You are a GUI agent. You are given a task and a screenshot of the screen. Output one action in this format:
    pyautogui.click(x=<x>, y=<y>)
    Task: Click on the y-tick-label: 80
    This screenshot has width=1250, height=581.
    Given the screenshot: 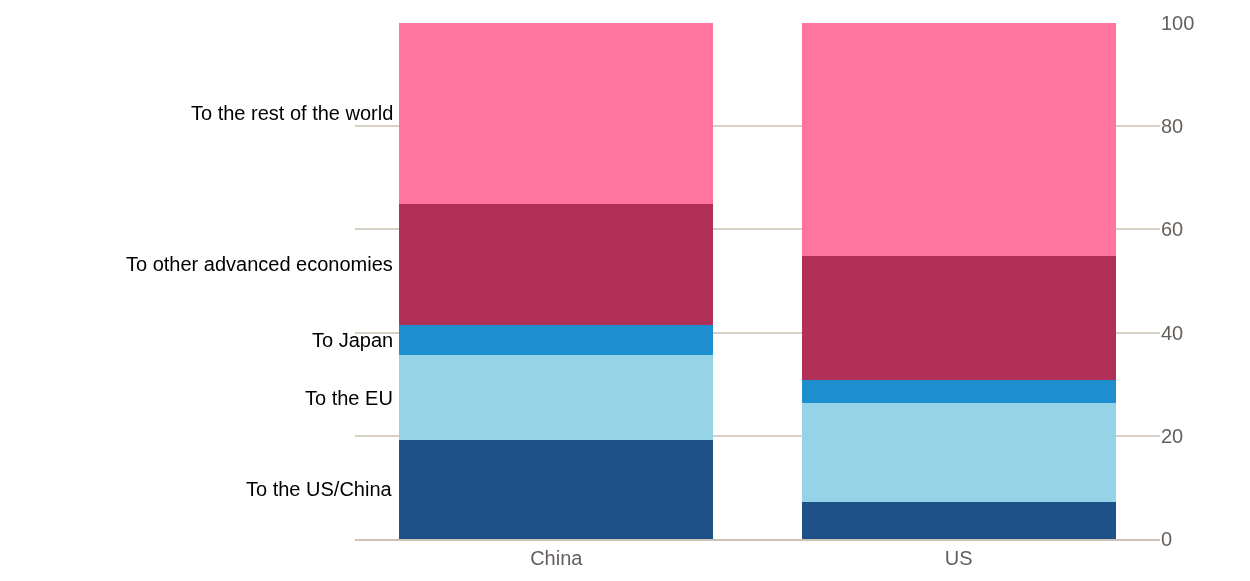 What is the action you would take?
    pyautogui.click(x=1172, y=126)
    